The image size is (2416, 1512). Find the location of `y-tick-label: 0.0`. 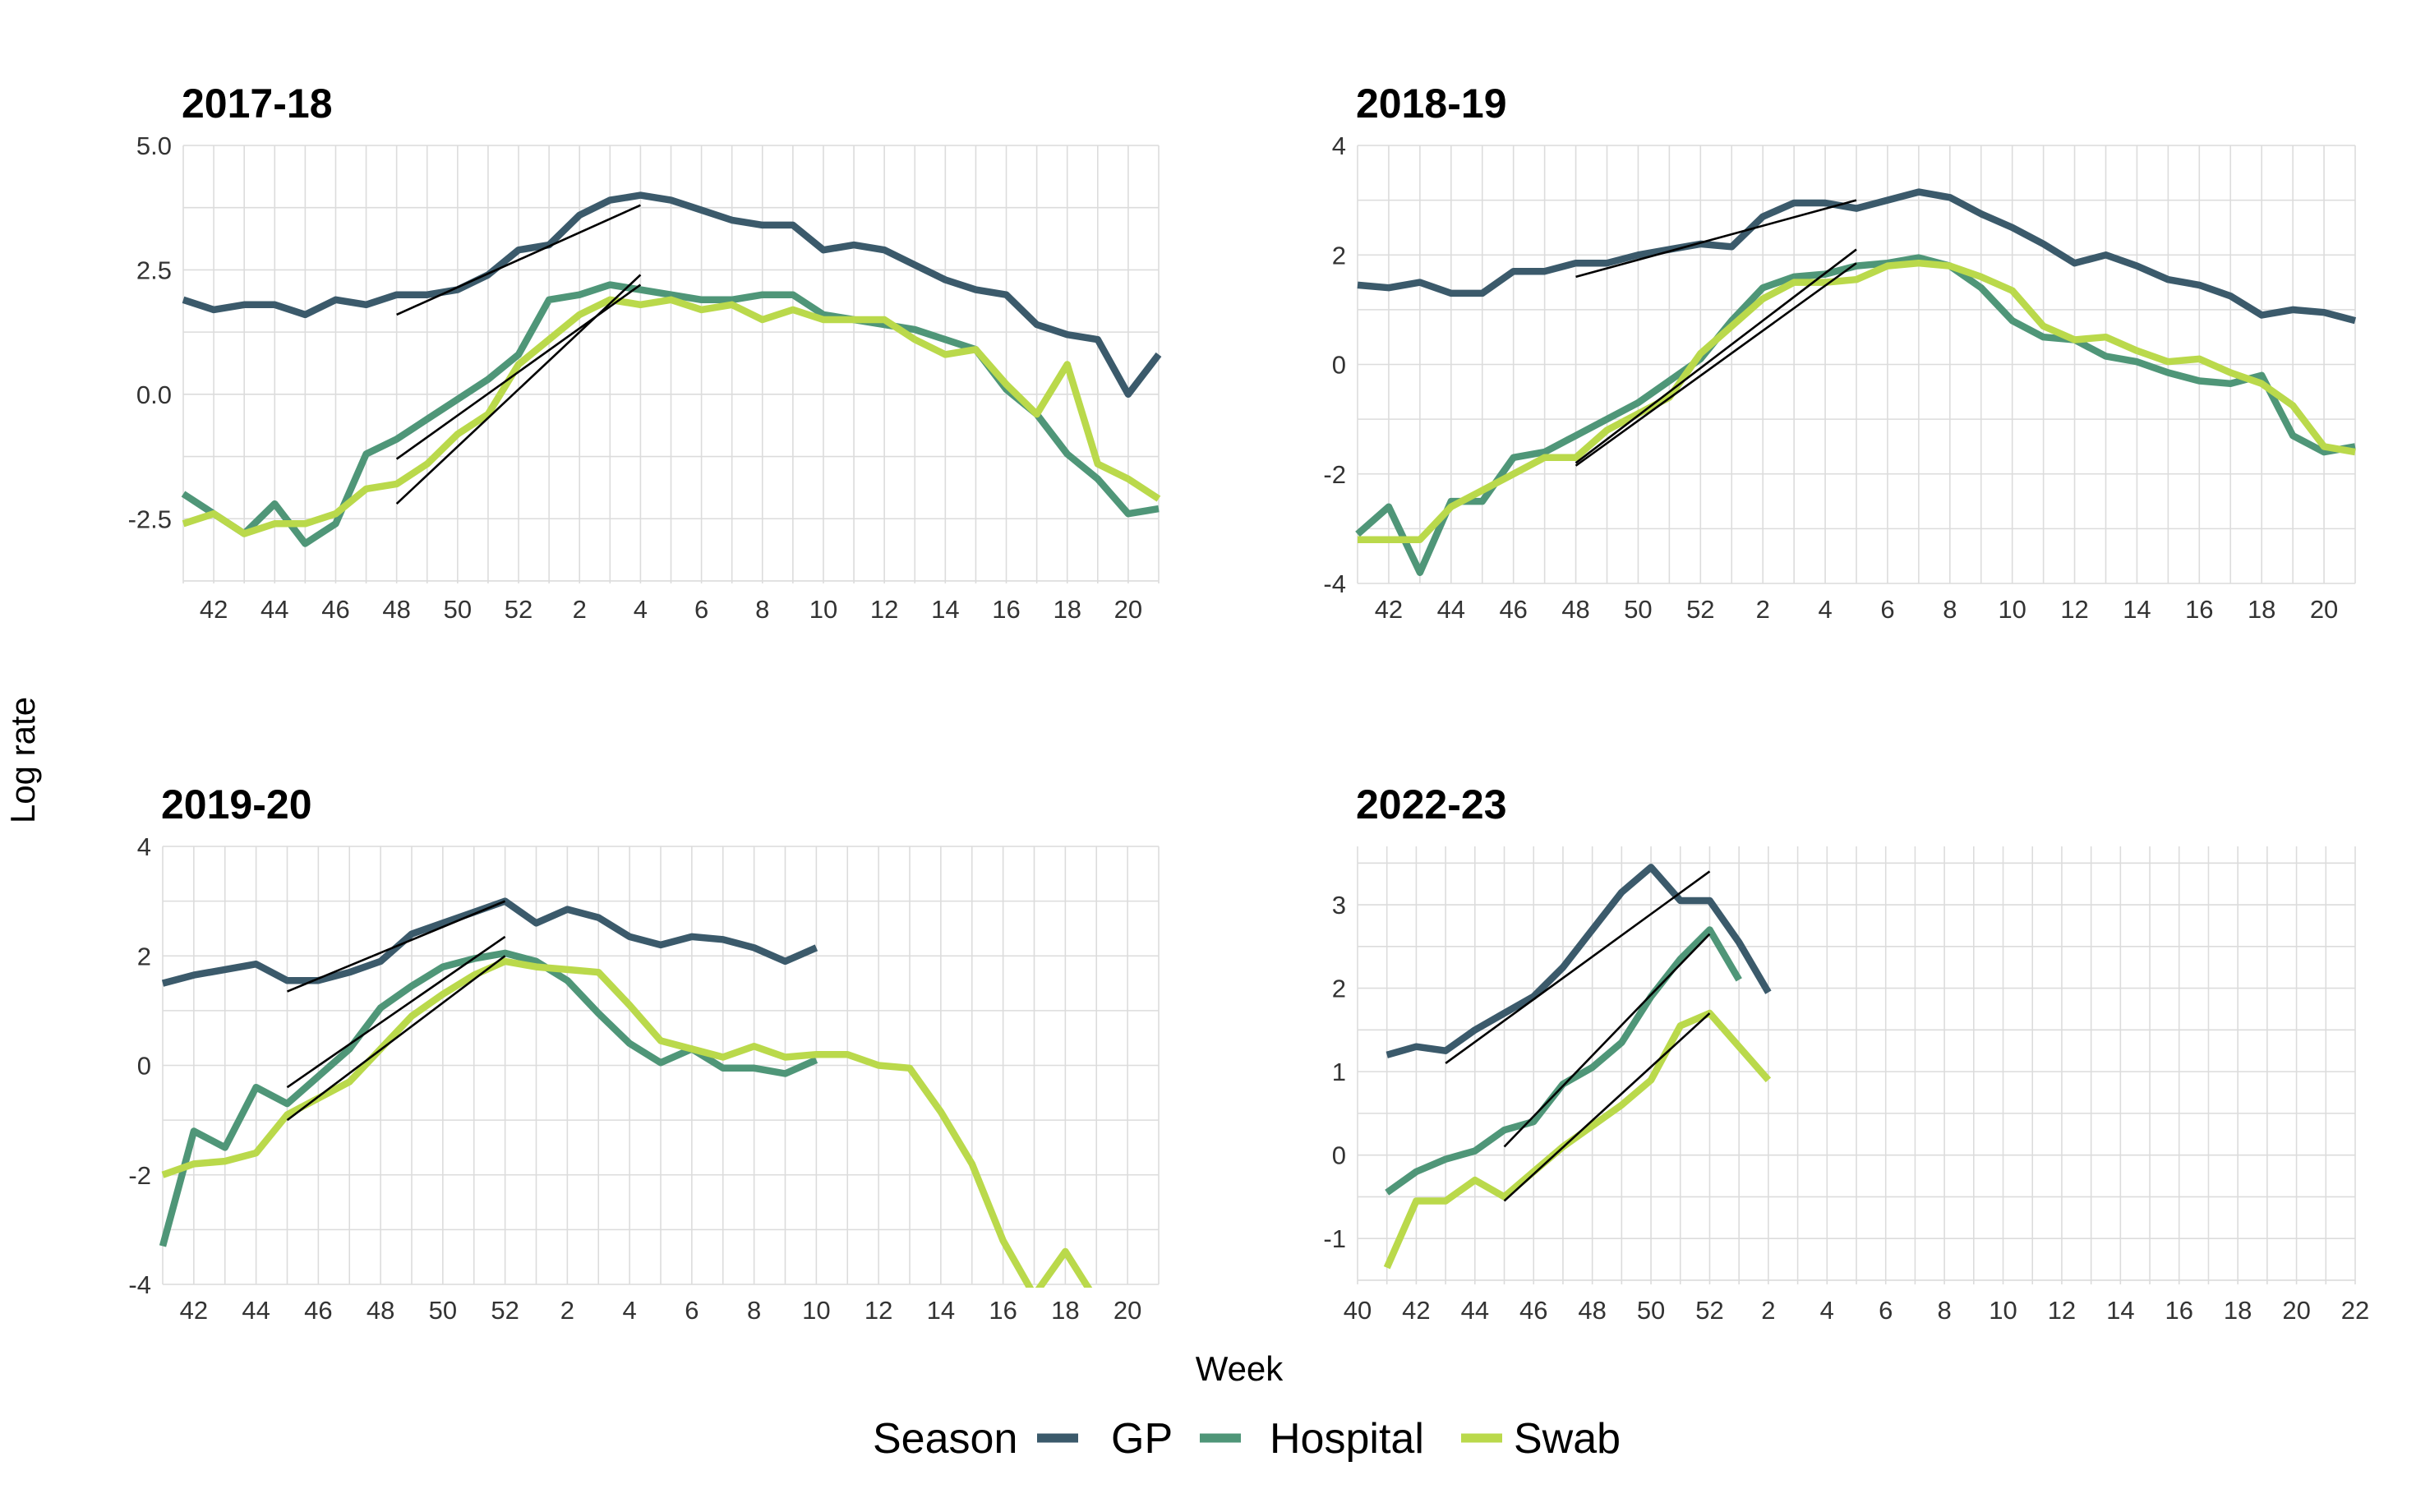

y-tick-label: 0.0 is located at coordinates (154, 395).